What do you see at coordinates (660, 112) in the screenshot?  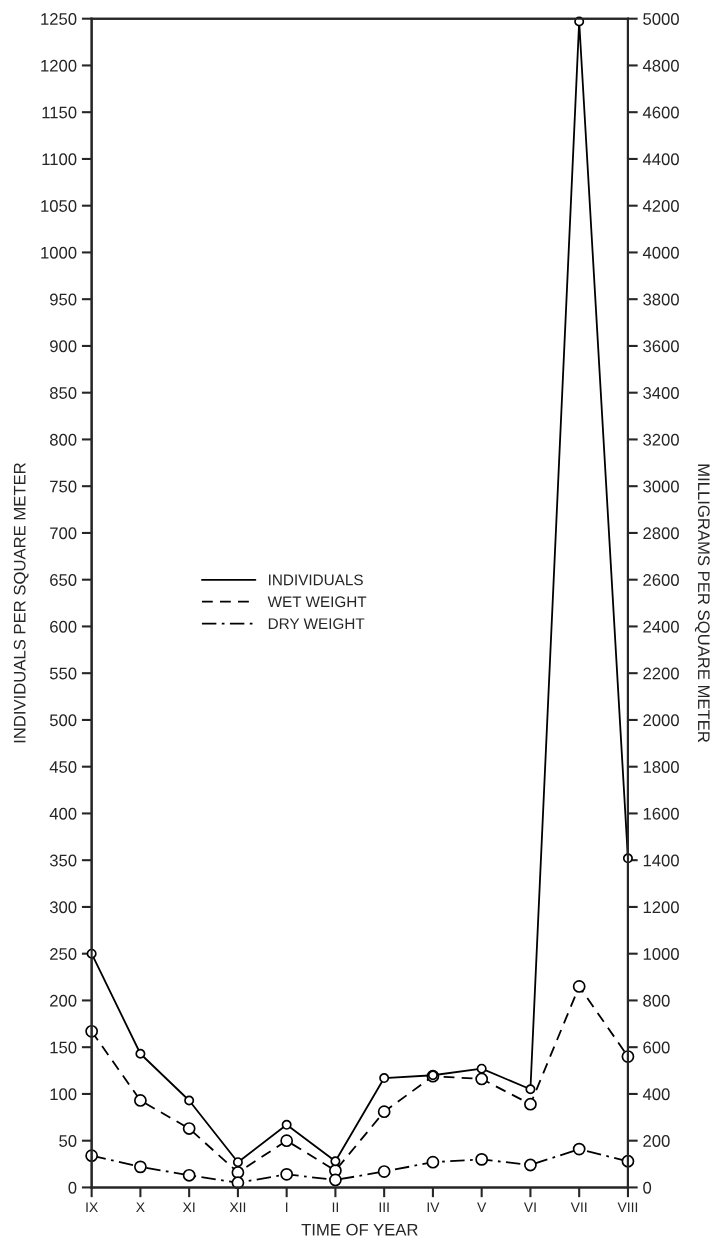 I see `y2-tick-label: 4600` at bounding box center [660, 112].